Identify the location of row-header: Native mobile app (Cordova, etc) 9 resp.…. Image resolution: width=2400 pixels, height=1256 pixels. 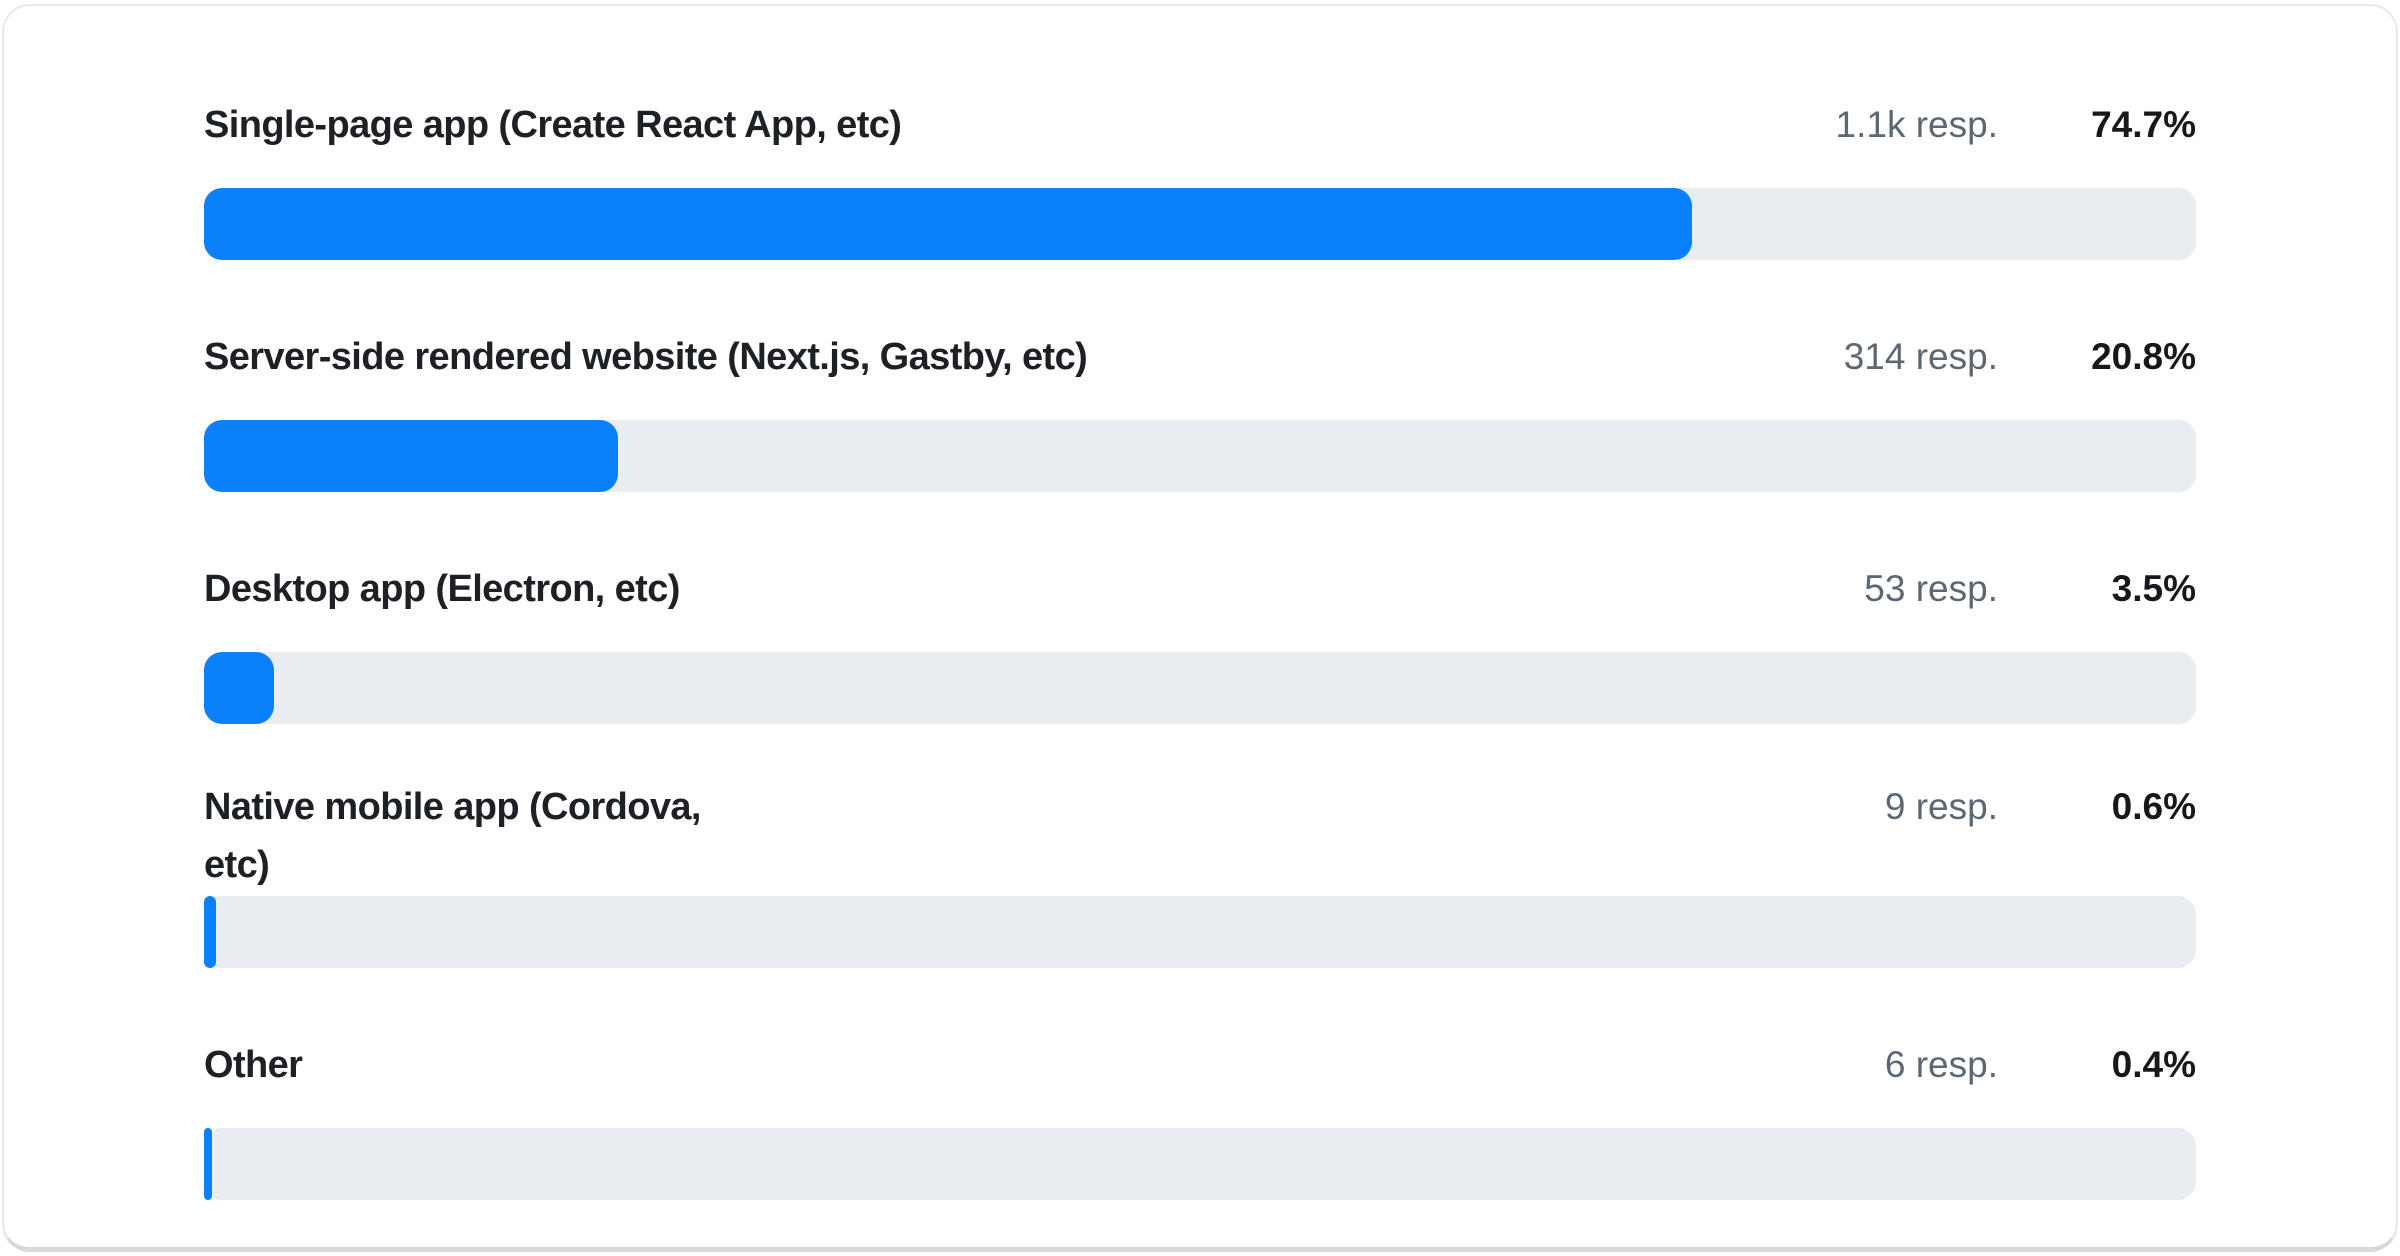
(1200, 836).